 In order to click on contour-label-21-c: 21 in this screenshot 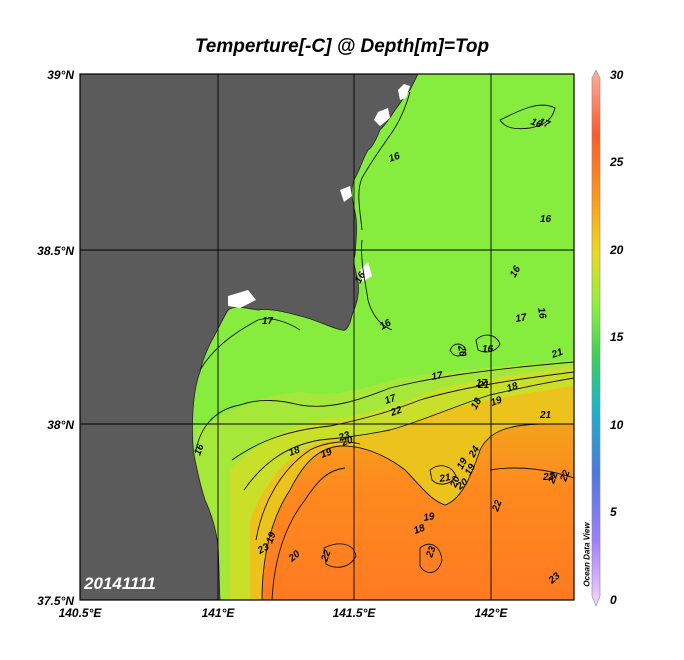, I will do `click(545, 415)`.